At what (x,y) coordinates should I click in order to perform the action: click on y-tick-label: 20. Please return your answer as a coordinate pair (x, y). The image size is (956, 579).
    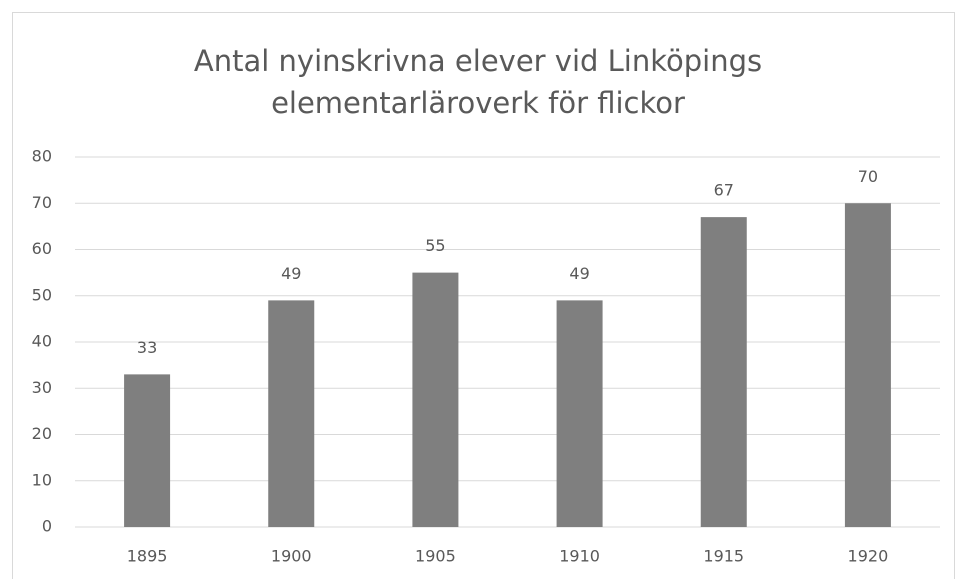
    Looking at the image, I should click on (42, 433).